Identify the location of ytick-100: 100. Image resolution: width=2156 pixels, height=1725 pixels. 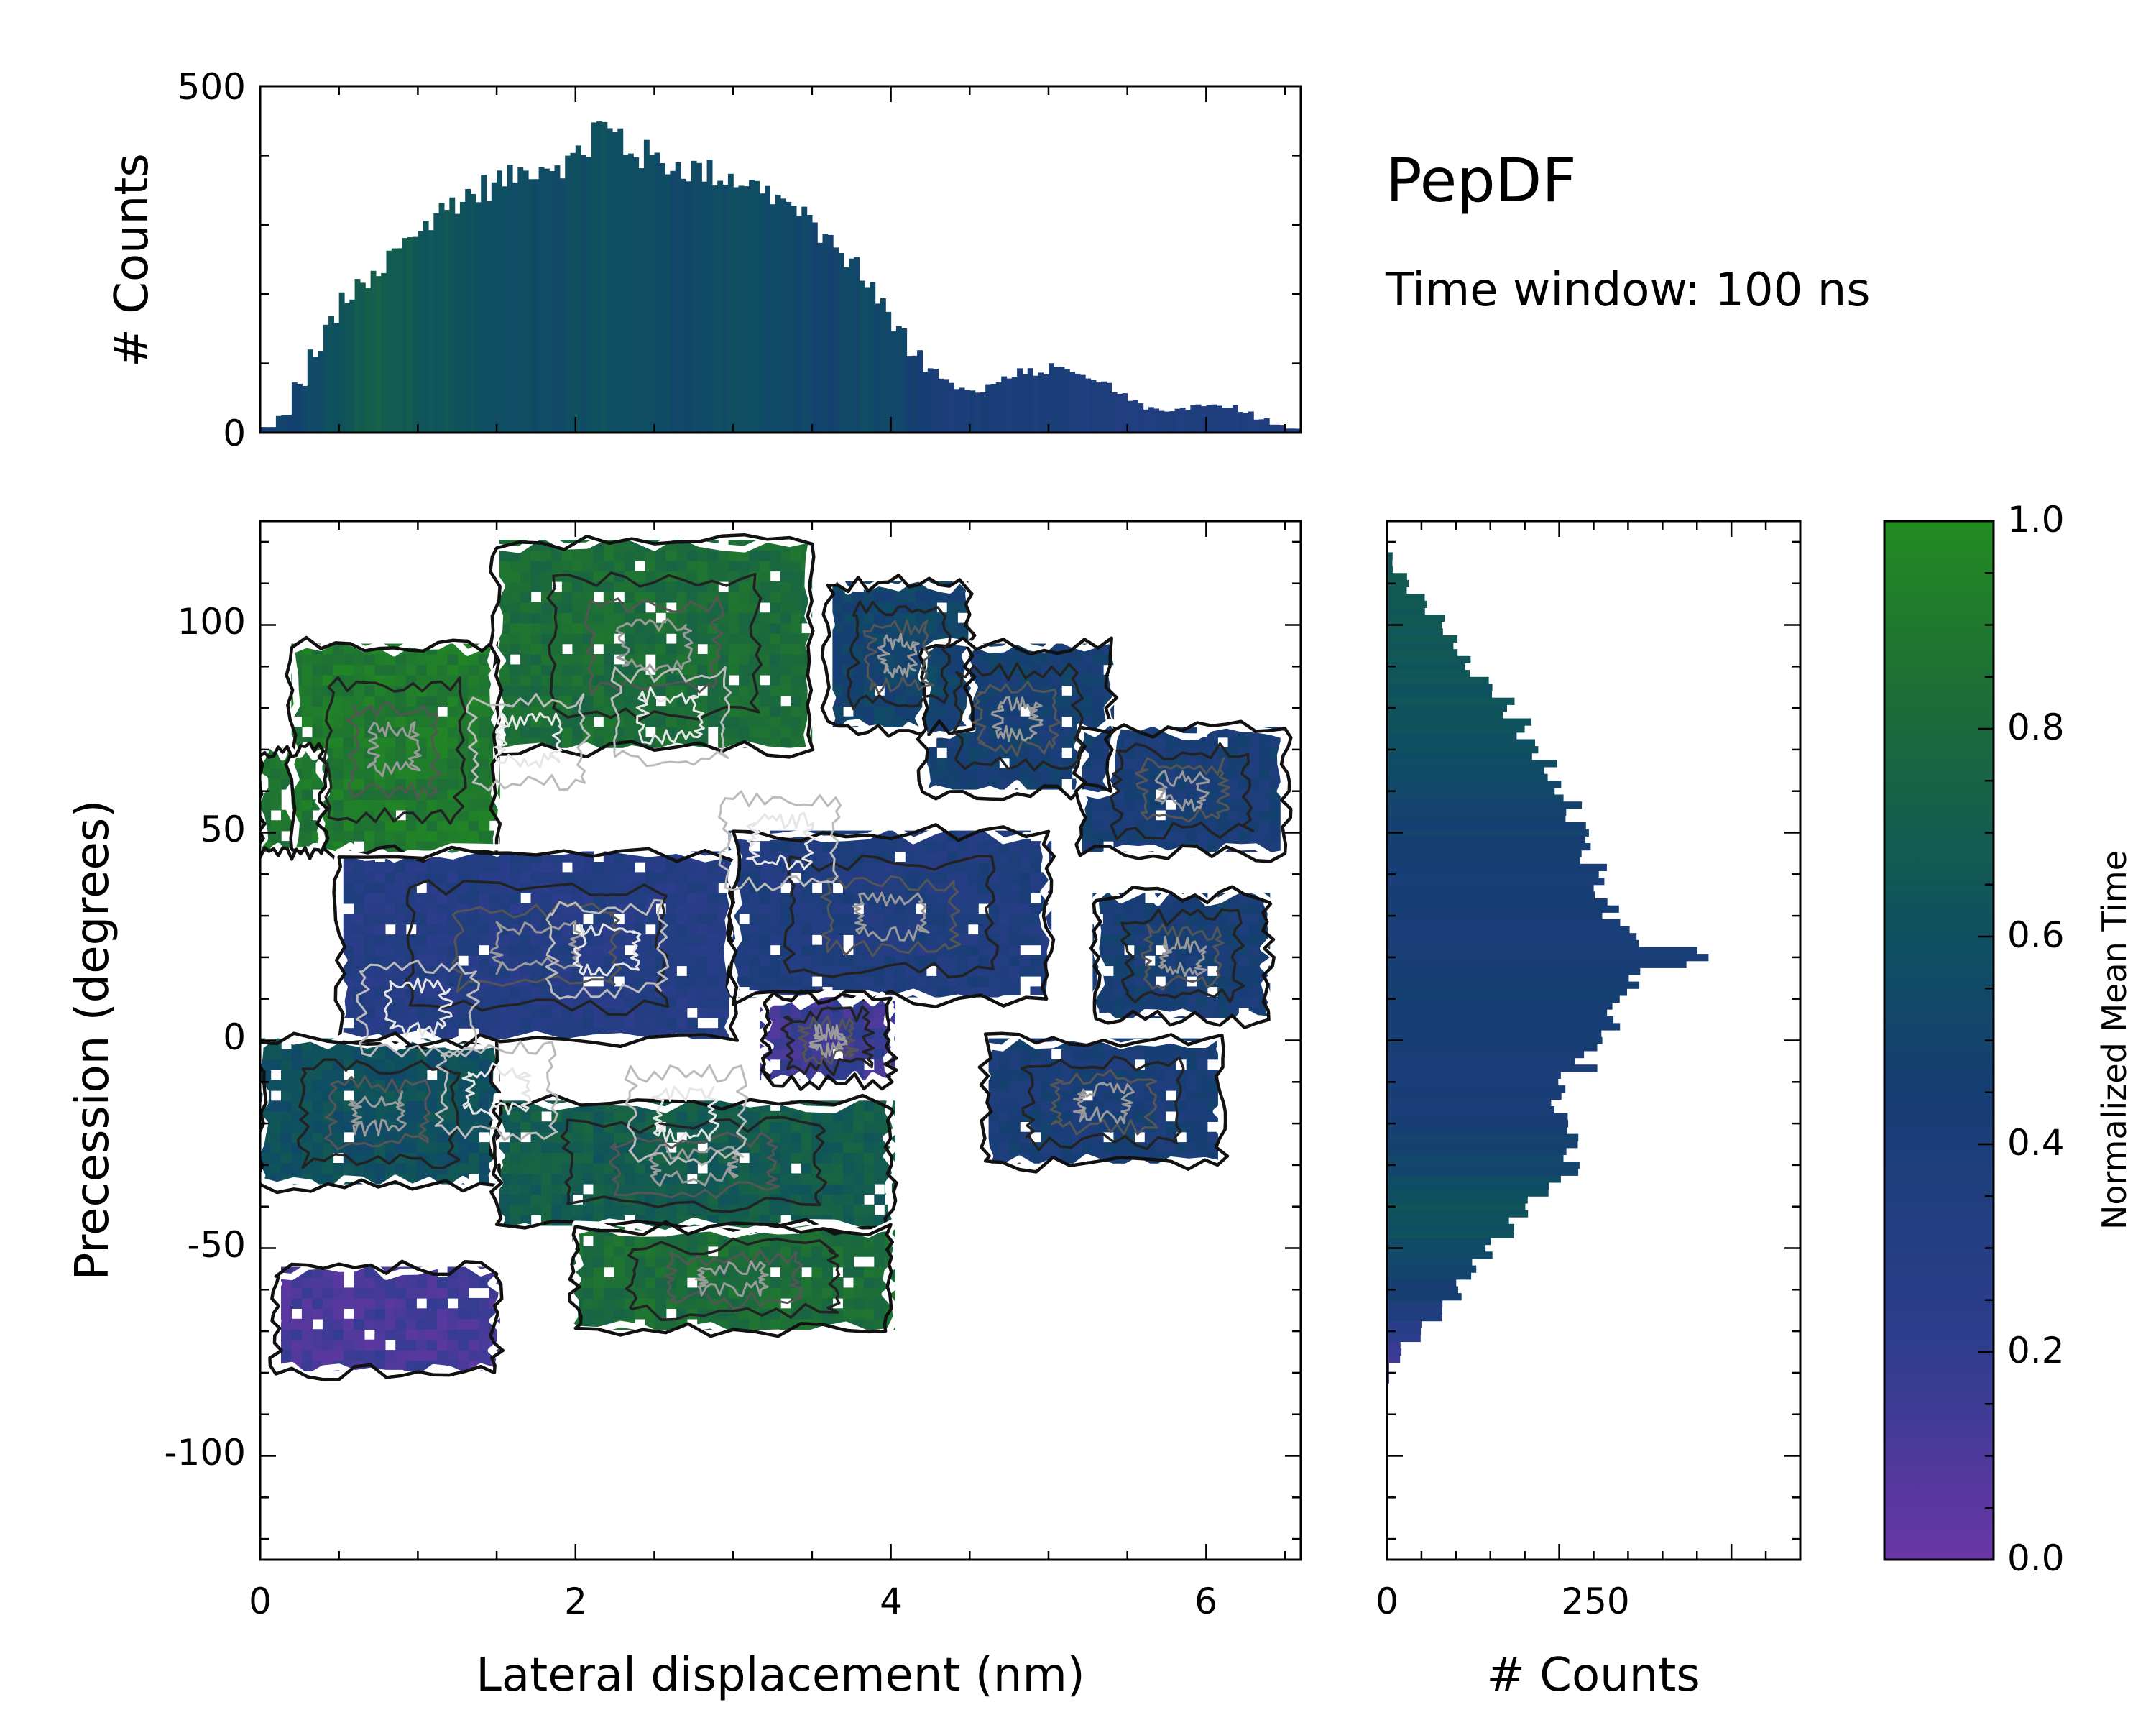
(212, 622).